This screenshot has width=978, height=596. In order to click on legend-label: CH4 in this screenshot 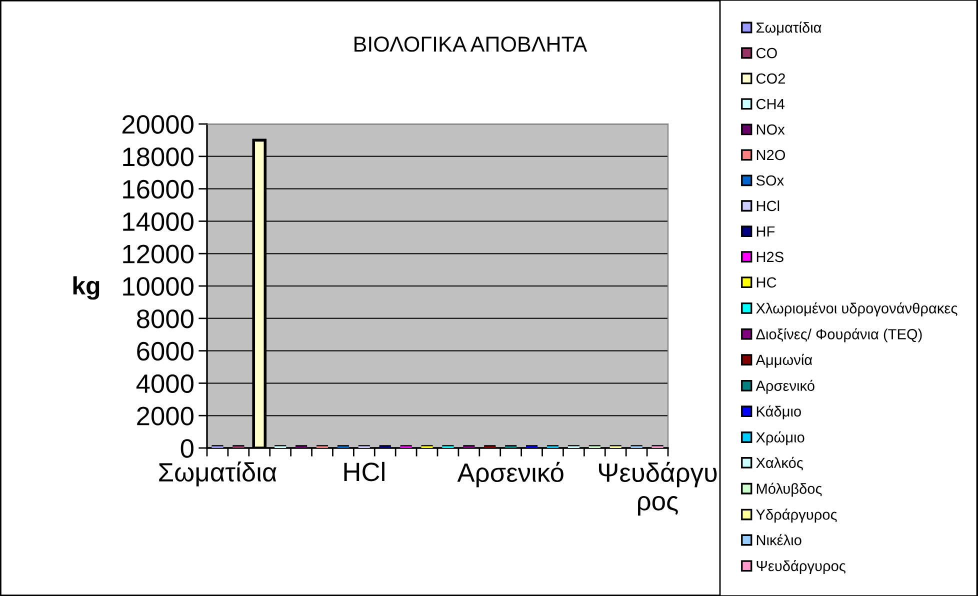, I will do `click(770, 104)`.